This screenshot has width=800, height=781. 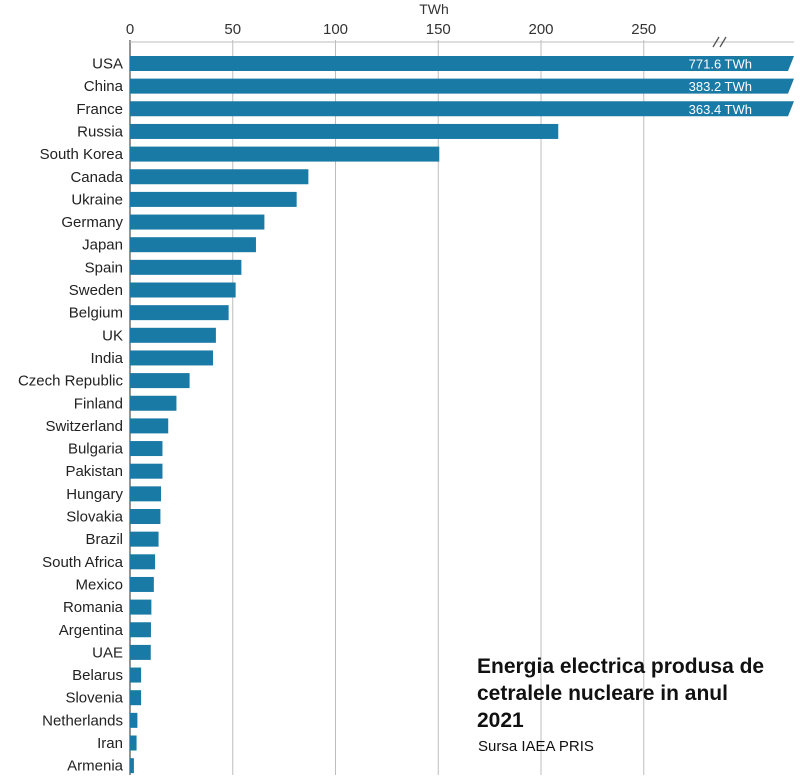 I want to click on category-label: Canada, so click(x=96, y=177).